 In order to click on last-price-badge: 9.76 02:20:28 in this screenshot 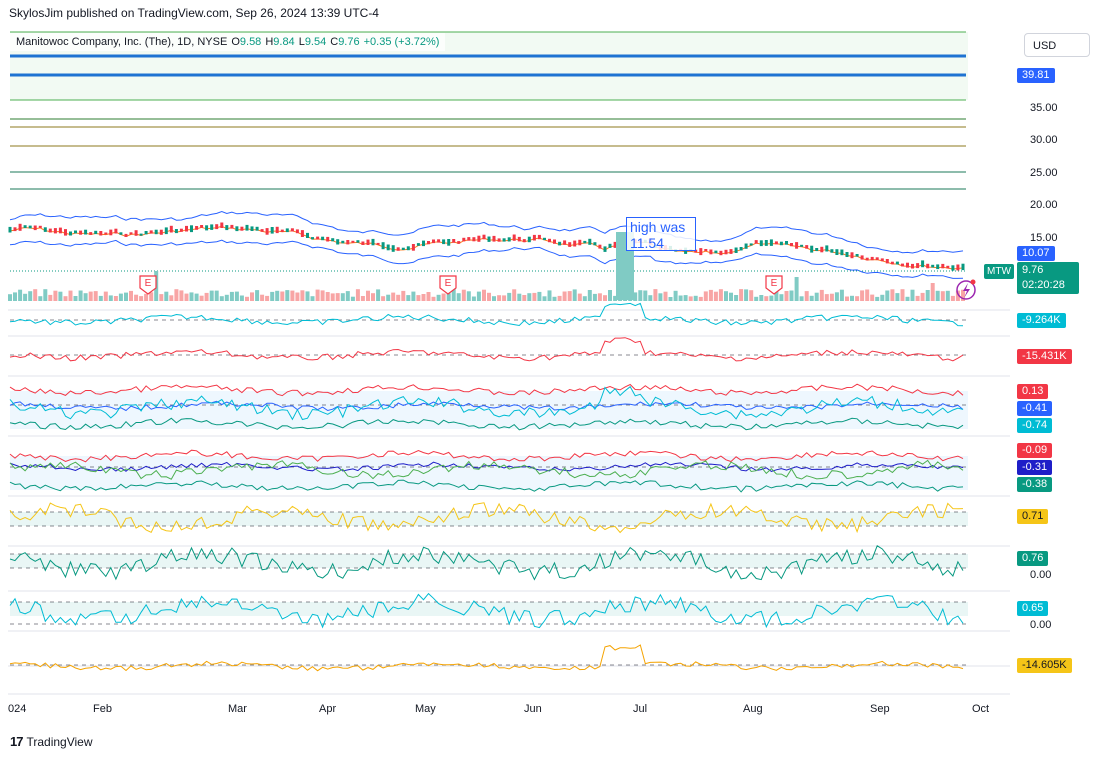, I will do `click(1048, 278)`.